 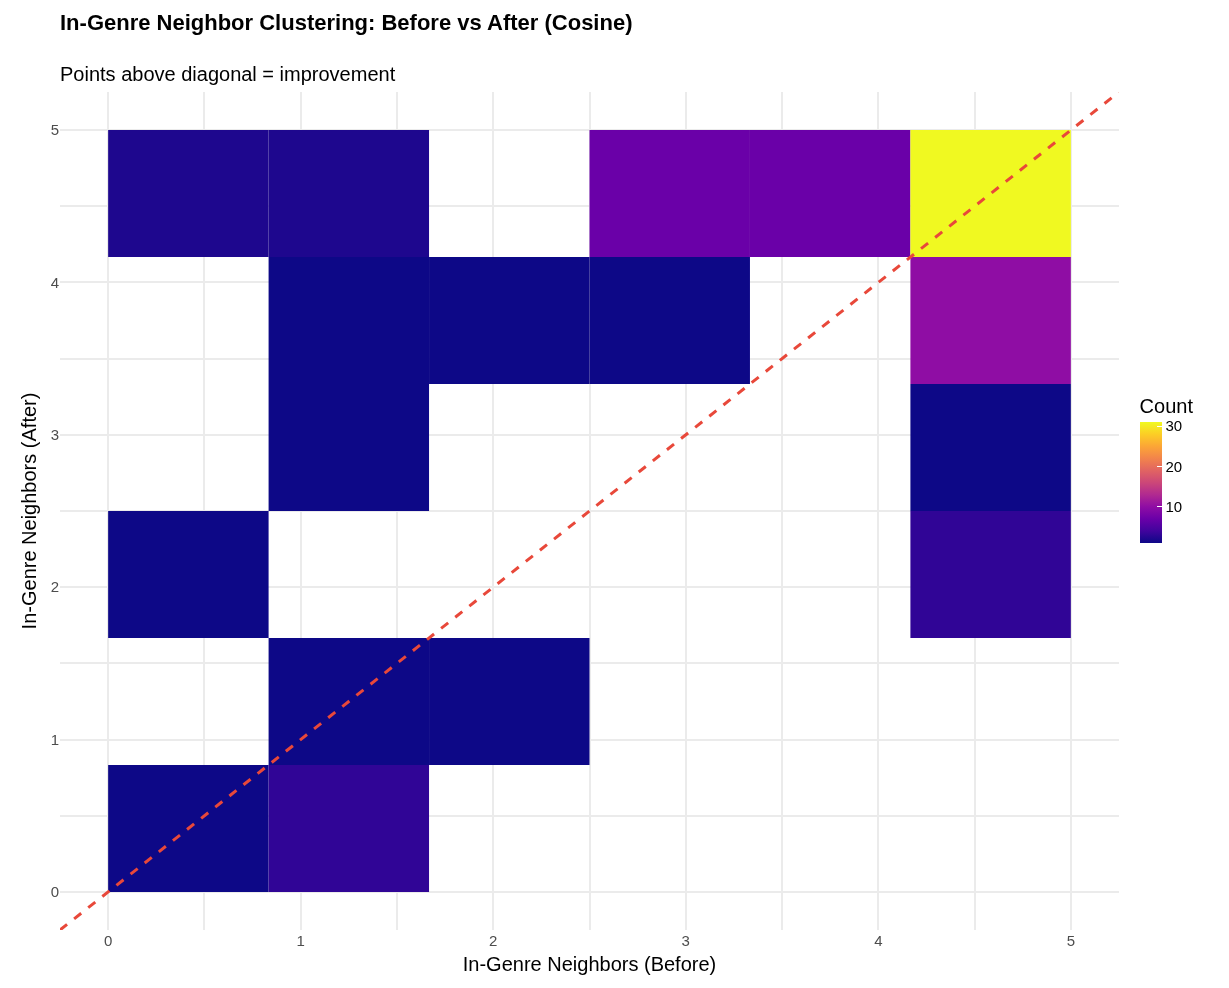 I want to click on y-tick-label: 0, so click(x=54, y=892).